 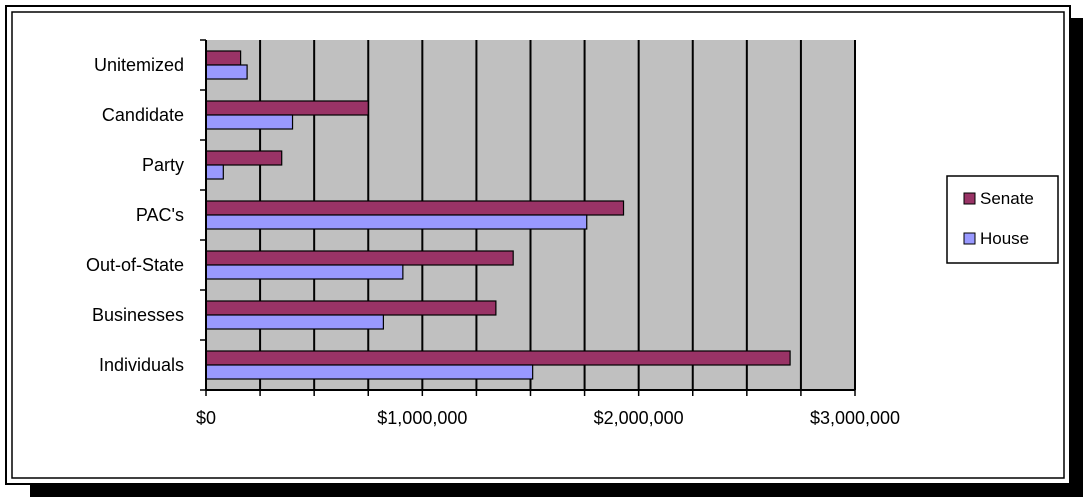 What do you see at coordinates (135, 265) in the screenshot?
I see `category-label: Out-of-State` at bounding box center [135, 265].